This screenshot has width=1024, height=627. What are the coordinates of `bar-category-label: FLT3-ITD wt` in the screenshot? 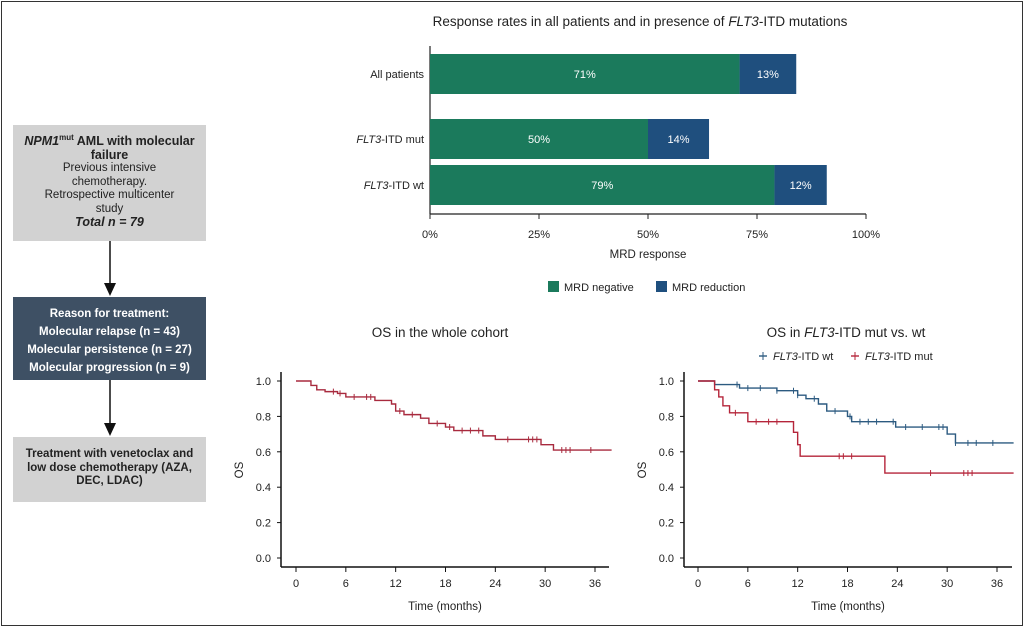 It's located at (394, 186).